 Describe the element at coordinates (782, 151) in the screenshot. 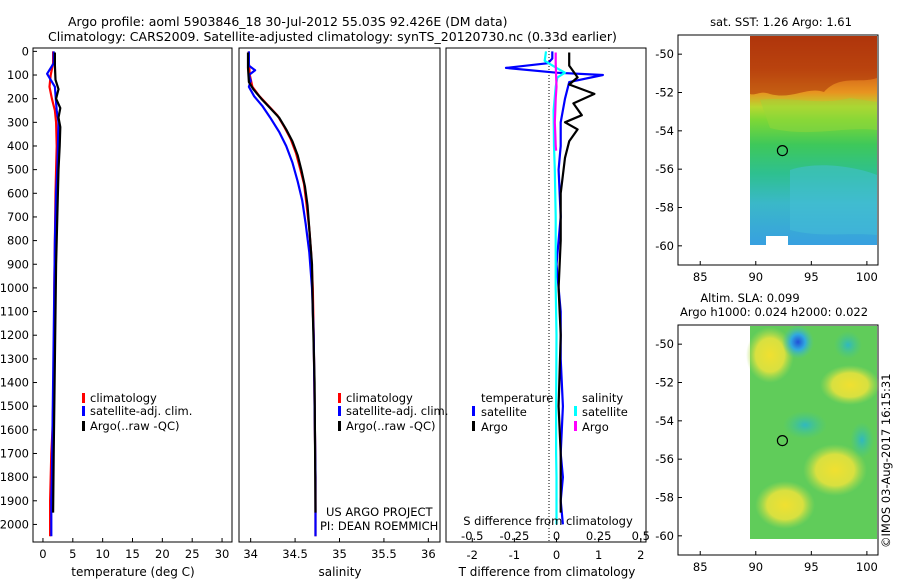

I see `float-position-marker` at that location.